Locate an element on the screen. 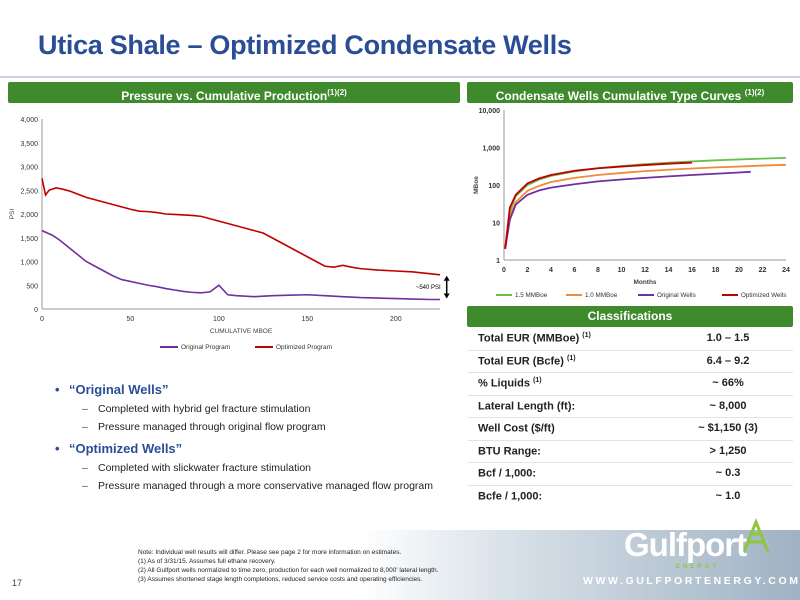 The width and height of the screenshot is (800, 600). gulfport-logo: Gulfport ENERGY is located at coordinates (704, 546).